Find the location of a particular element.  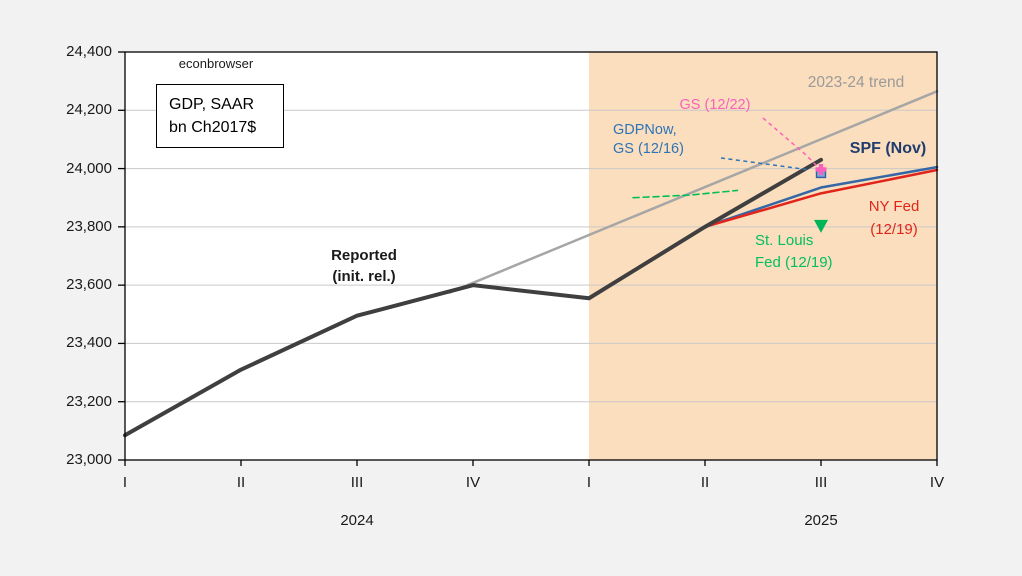

trend-series-label: 2023-24 trend is located at coordinates (856, 82).